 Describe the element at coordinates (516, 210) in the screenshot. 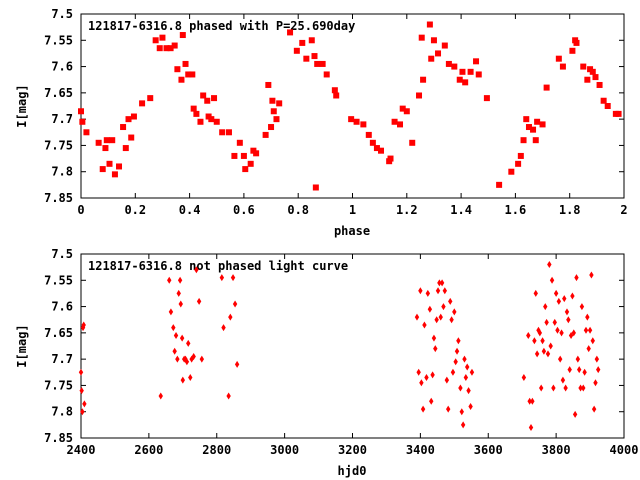

I see `x-tick-label: 1.6` at that location.